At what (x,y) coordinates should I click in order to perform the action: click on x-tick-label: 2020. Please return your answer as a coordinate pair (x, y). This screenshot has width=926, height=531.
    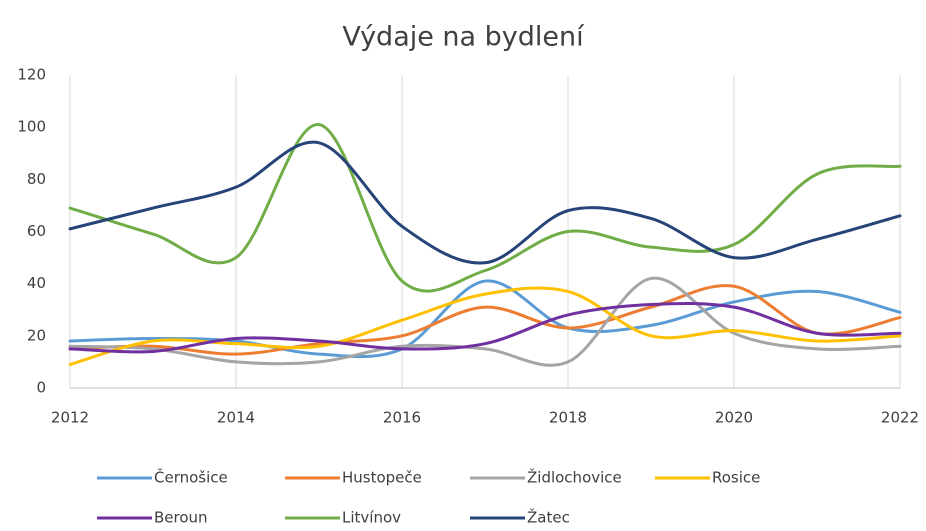
    Looking at the image, I should click on (734, 418).